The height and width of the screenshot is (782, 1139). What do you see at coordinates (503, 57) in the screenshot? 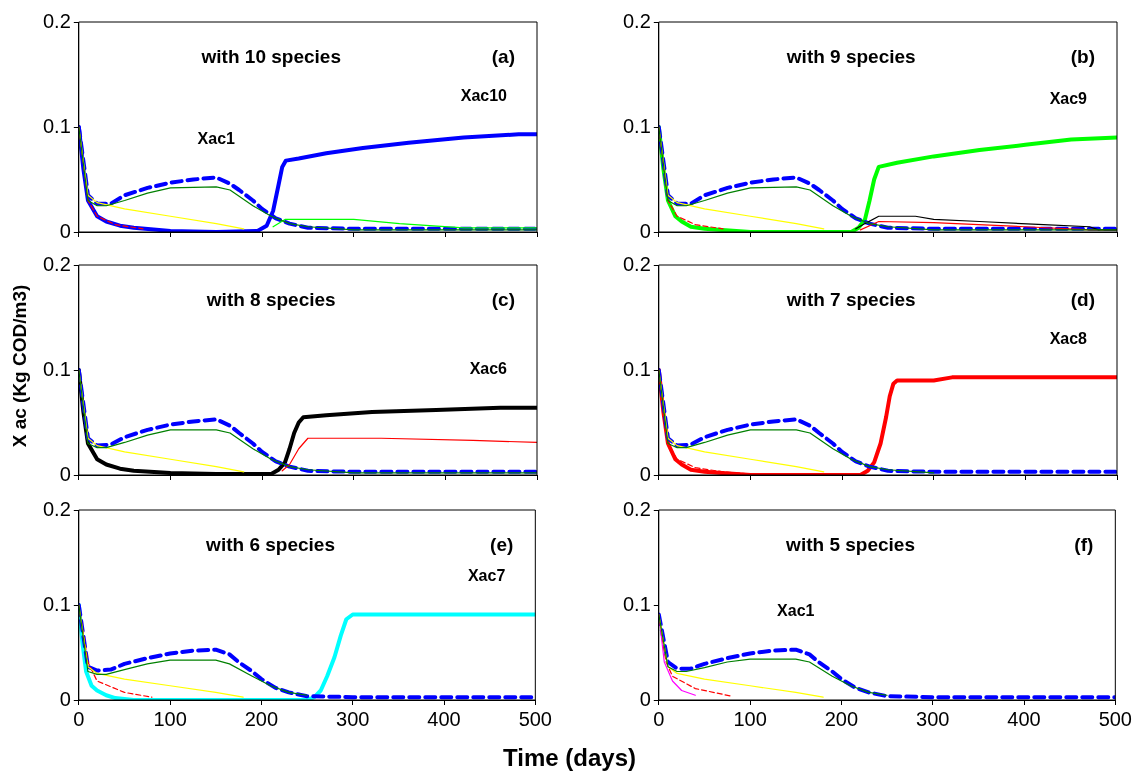
I see `annotation: (a)` at bounding box center [503, 57].